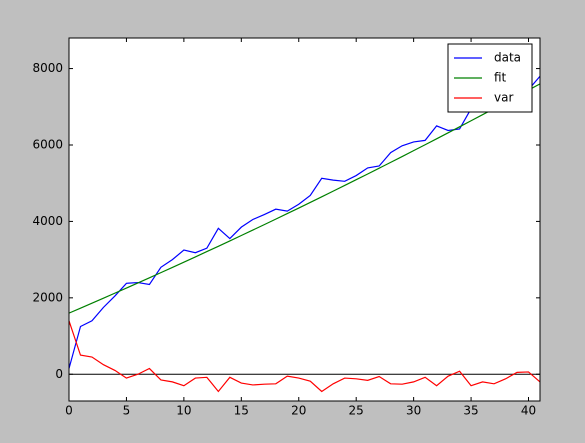  Describe the element at coordinates (500, 78) in the screenshot. I see `legend-label: fit` at that location.